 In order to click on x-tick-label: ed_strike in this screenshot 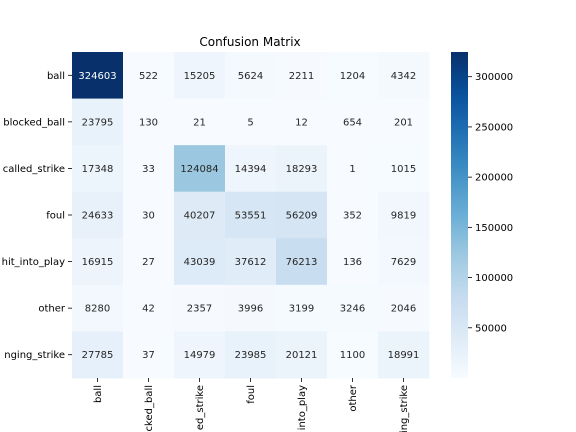, I will do `click(200, 407)`.